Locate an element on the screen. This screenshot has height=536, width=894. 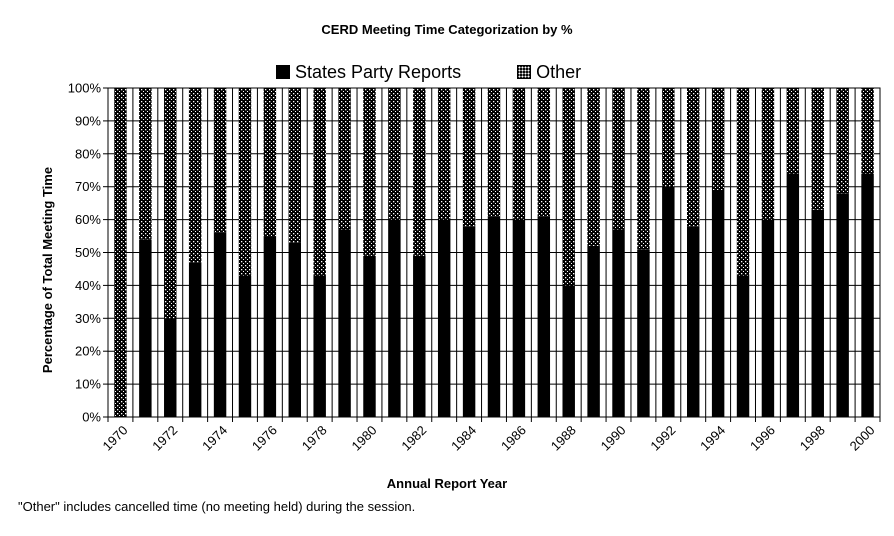
y-tick-label: 80% is located at coordinates (88, 153).